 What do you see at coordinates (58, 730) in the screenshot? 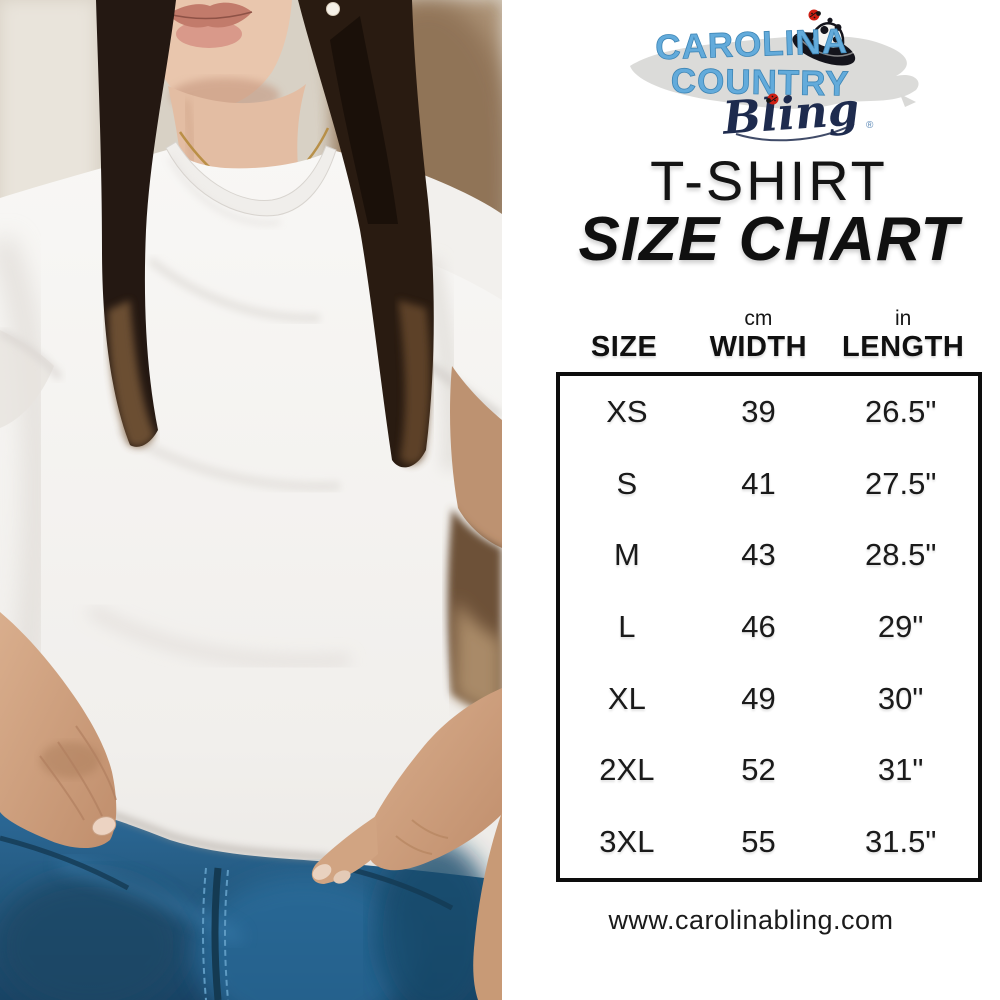
I see `left-hand` at bounding box center [58, 730].